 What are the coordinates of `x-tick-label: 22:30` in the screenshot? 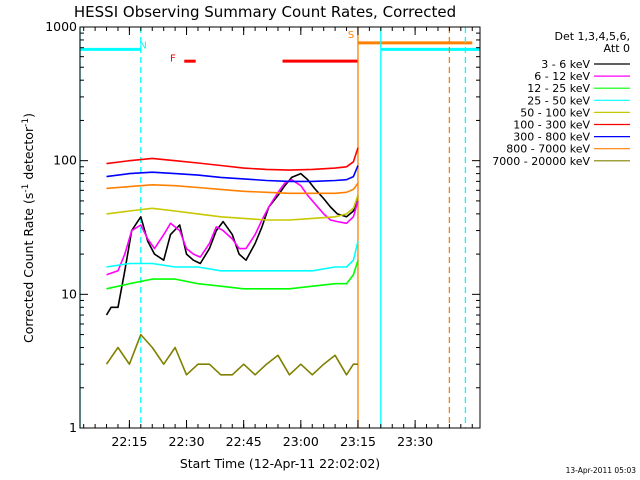 It's located at (187, 441).